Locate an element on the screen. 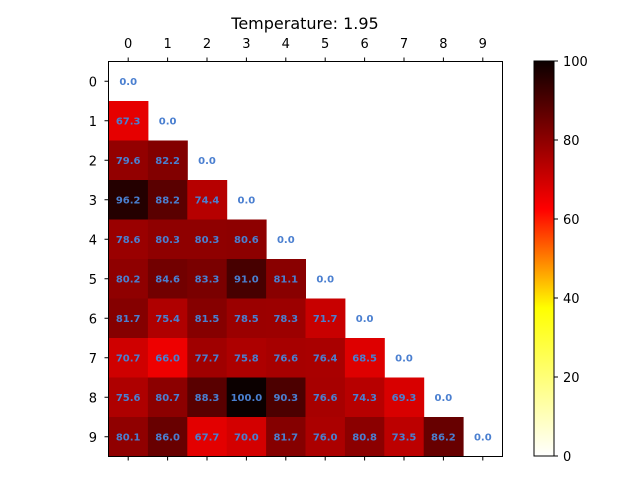 The height and width of the screenshot is (485, 640). cell-value-label: 100.0 is located at coordinates (247, 398).